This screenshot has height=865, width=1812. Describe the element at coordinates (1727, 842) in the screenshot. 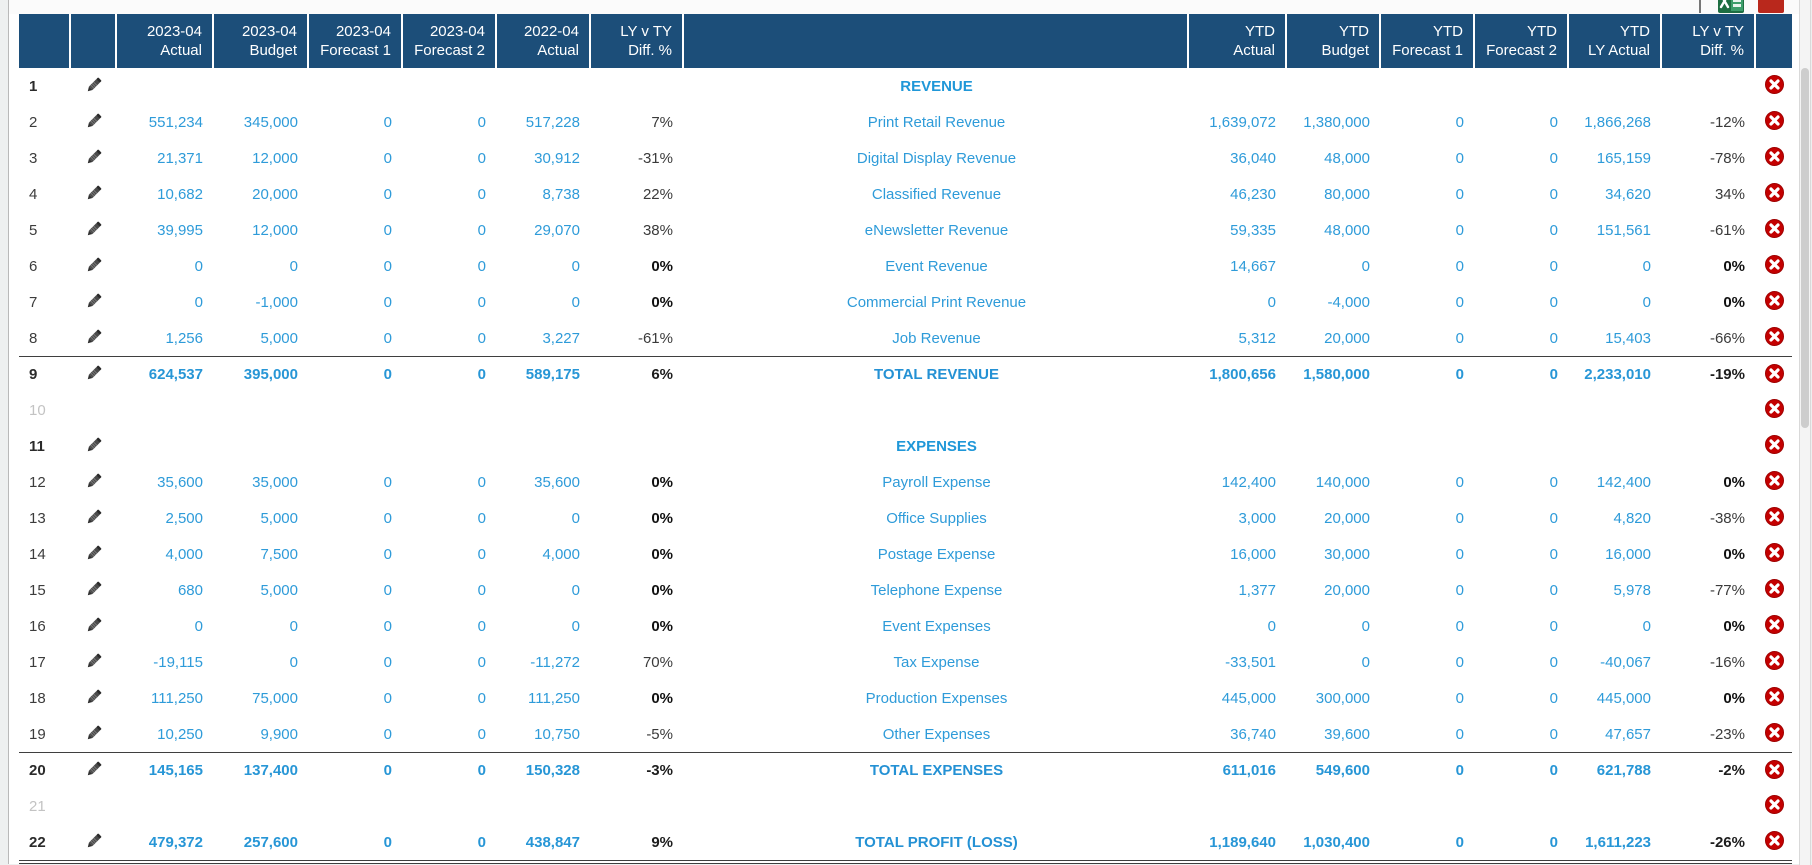

I see `cell-ytd-diff: -26%` at that location.